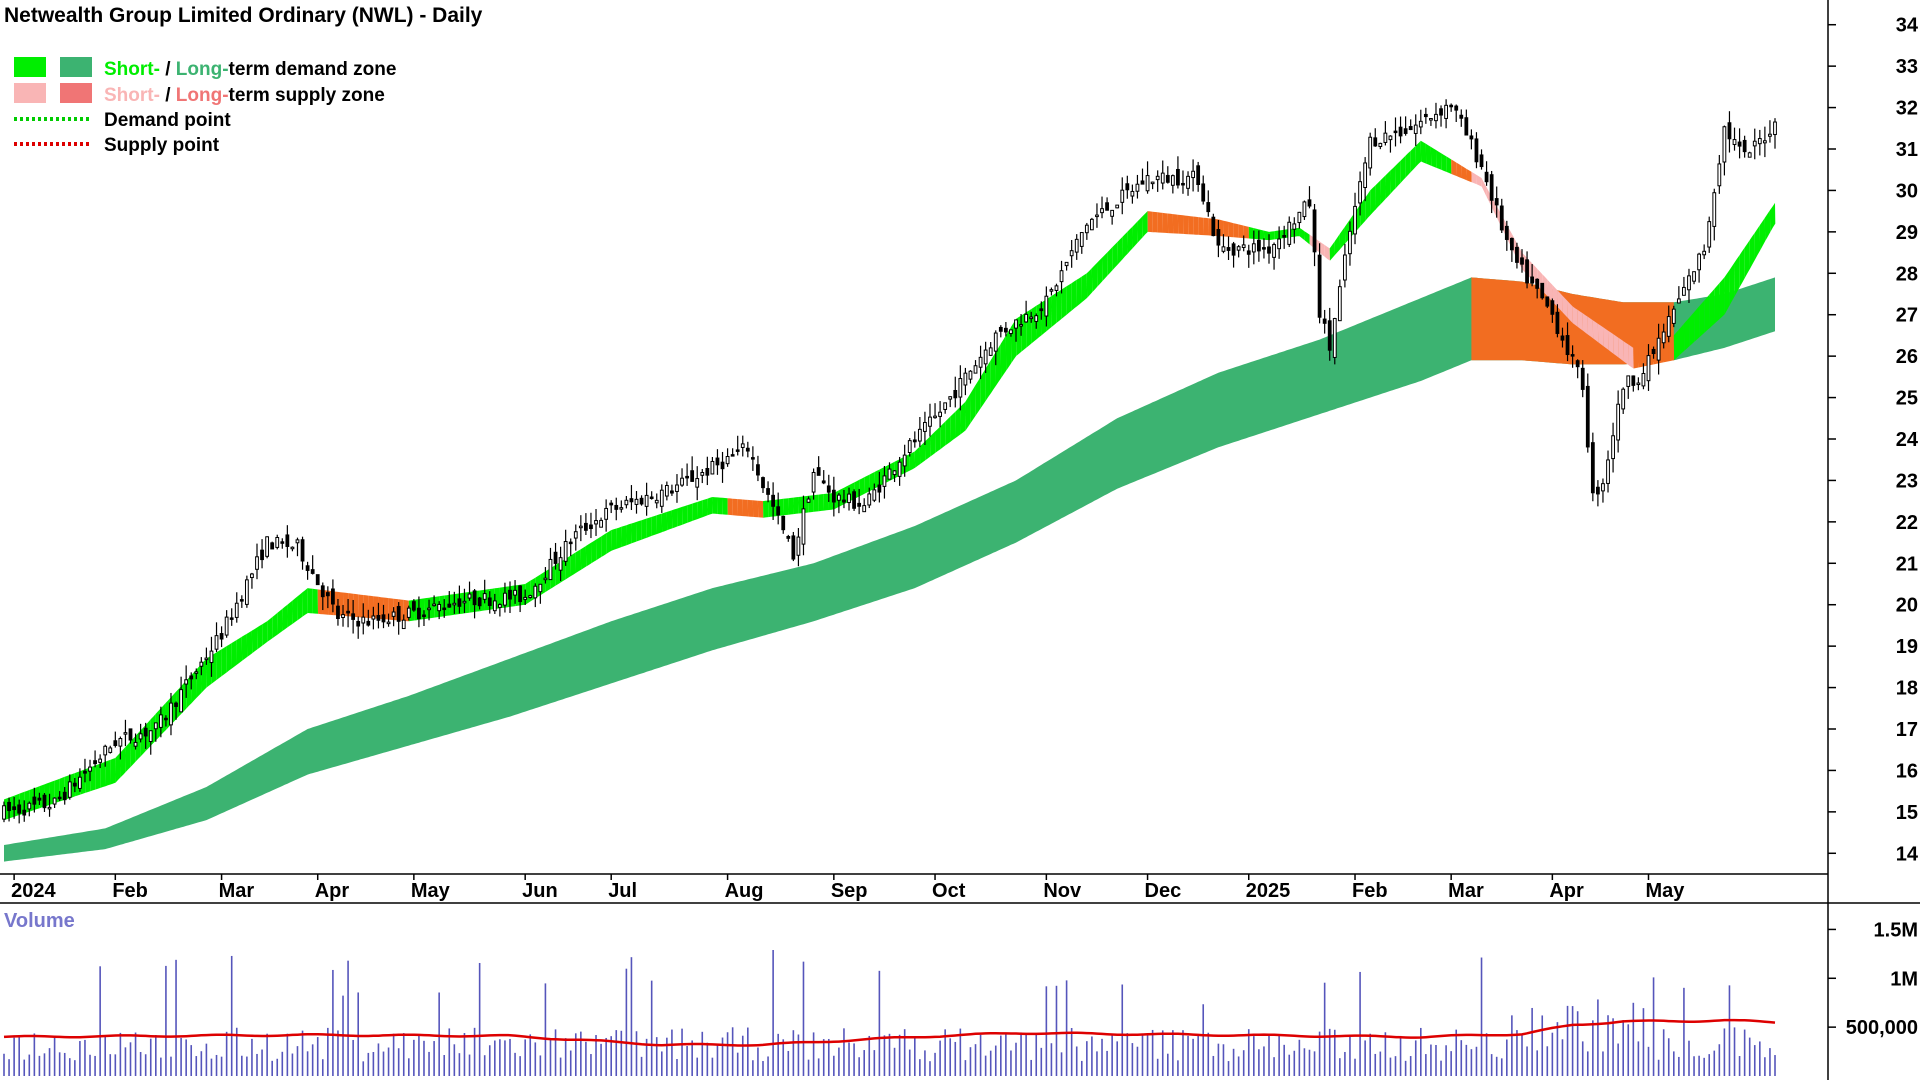 The height and width of the screenshot is (1080, 1920). What do you see at coordinates (1907, 399) in the screenshot?
I see `price-tick-label: 25` at bounding box center [1907, 399].